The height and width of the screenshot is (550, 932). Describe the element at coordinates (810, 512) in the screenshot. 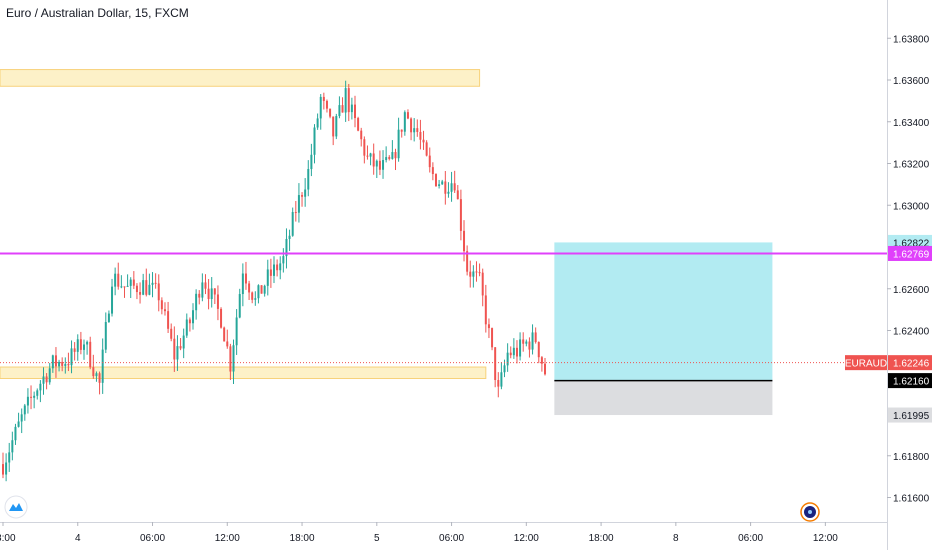

I see `target-core` at that location.